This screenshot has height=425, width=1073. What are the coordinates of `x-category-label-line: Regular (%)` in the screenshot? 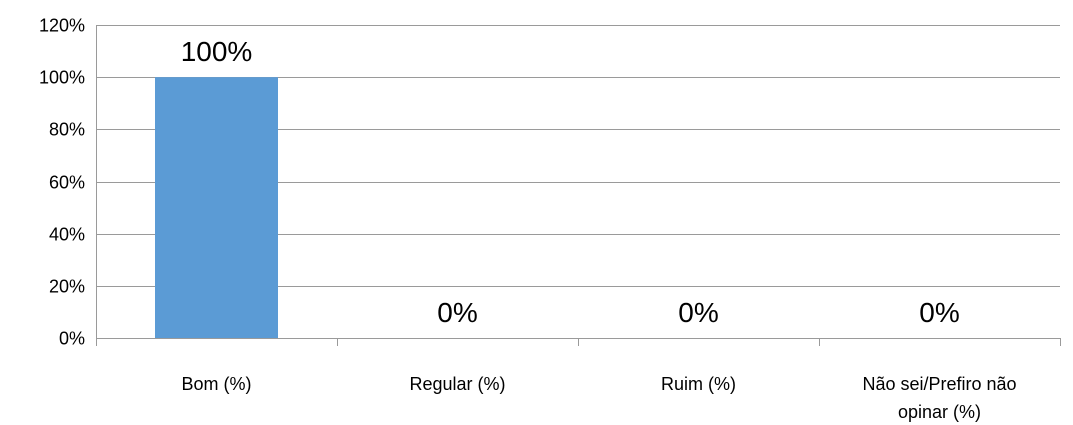 It's located at (457, 384).